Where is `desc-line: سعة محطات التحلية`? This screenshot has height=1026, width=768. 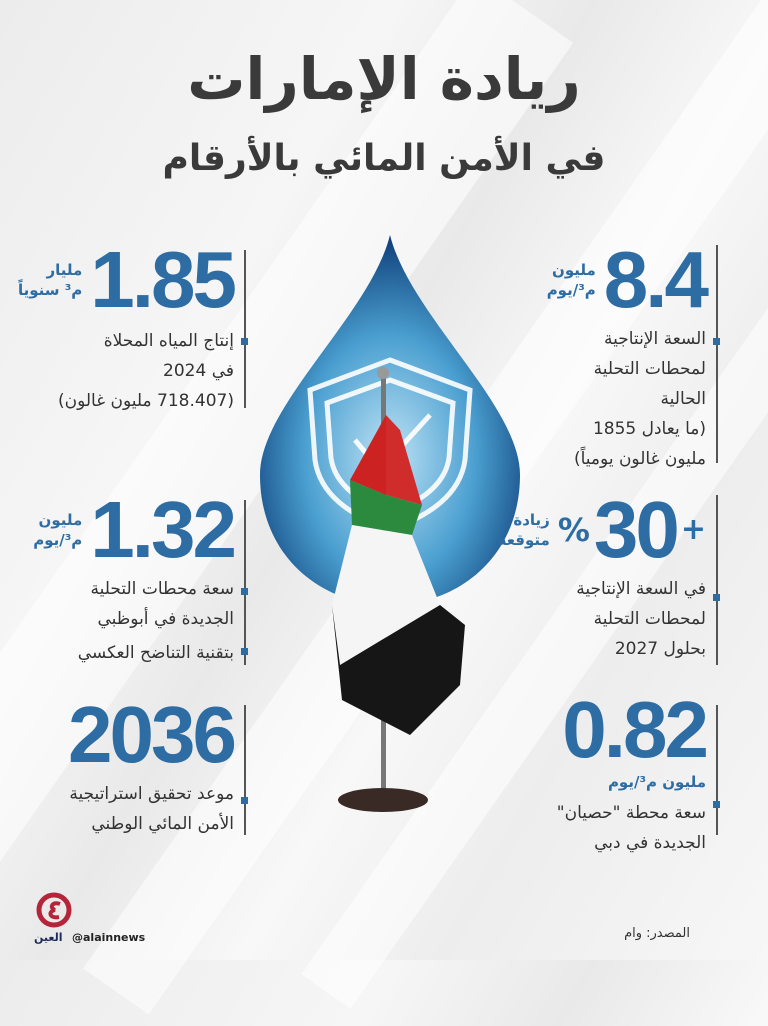 desc-line: سعة محطات التحلية is located at coordinates (162, 589).